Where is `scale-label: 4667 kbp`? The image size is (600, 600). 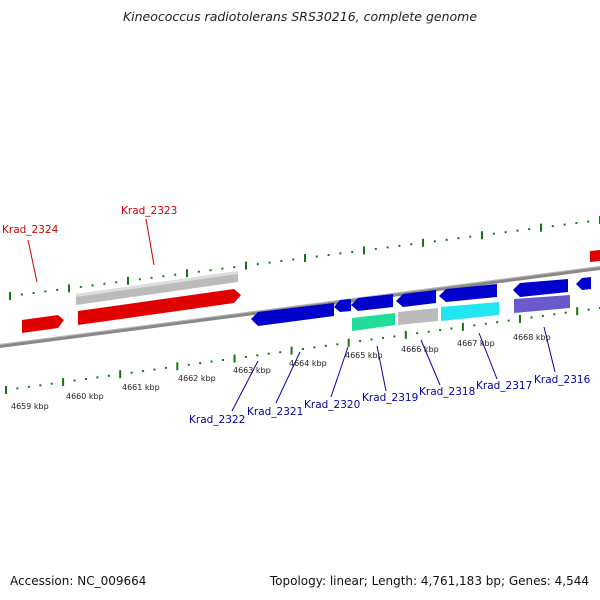
scale-label: 4667 kbp is located at coordinates (476, 343).